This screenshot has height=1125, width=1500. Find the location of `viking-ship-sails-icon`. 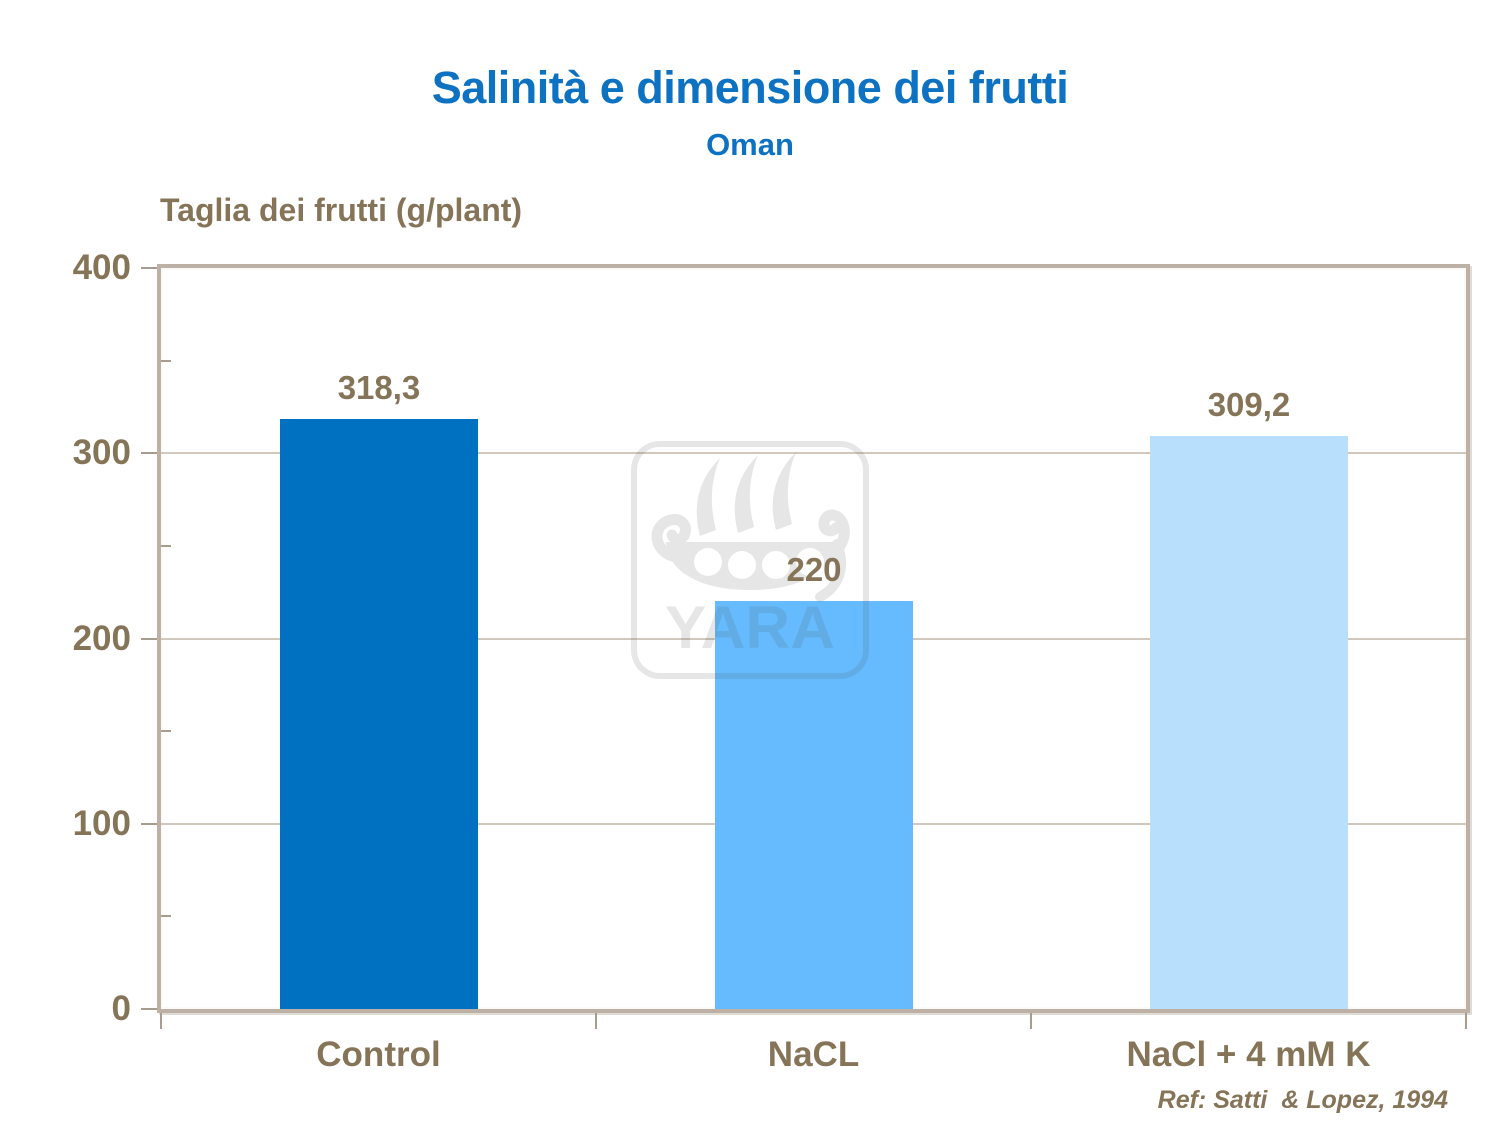

viking-ship-sails-icon is located at coordinates (746, 494).